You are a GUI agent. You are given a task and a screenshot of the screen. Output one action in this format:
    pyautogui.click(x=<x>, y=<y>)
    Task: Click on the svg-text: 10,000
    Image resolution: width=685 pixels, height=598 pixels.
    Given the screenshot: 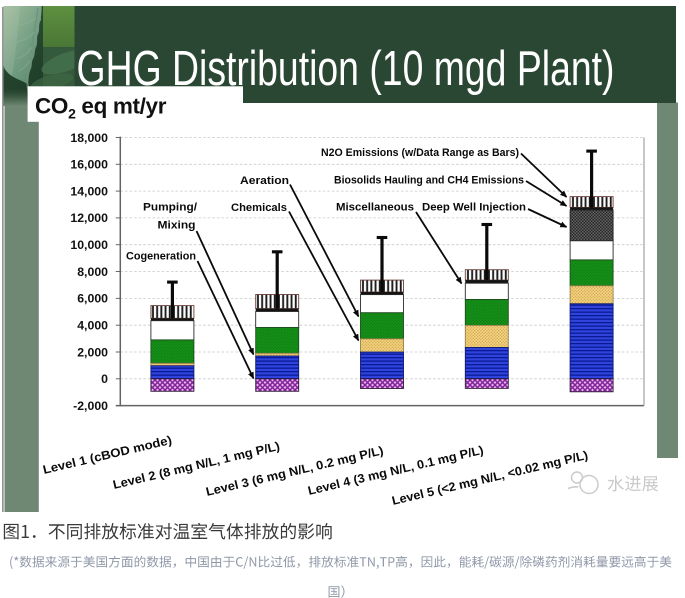 What is the action you would take?
    pyautogui.click(x=89, y=245)
    